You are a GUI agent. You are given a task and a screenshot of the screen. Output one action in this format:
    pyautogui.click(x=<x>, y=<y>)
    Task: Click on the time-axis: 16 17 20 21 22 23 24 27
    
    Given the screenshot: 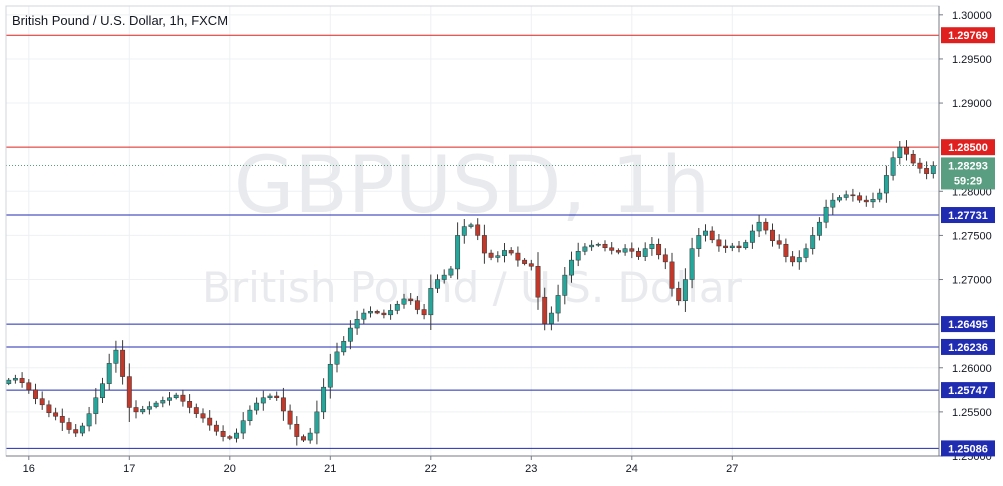 What is the action you would take?
    pyautogui.click(x=381, y=465)
    